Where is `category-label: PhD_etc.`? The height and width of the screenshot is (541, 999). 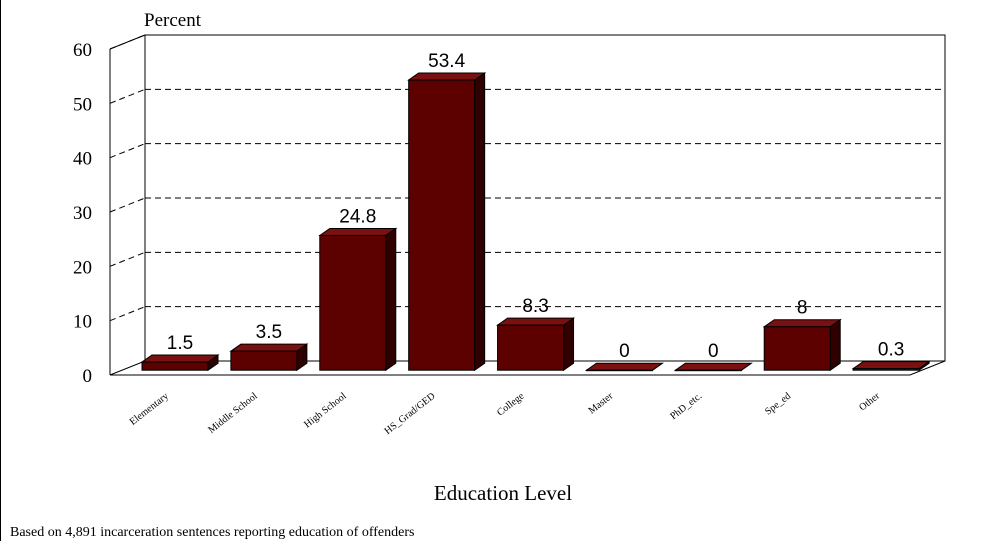 category-label: PhD_etc. is located at coordinates (686, 406).